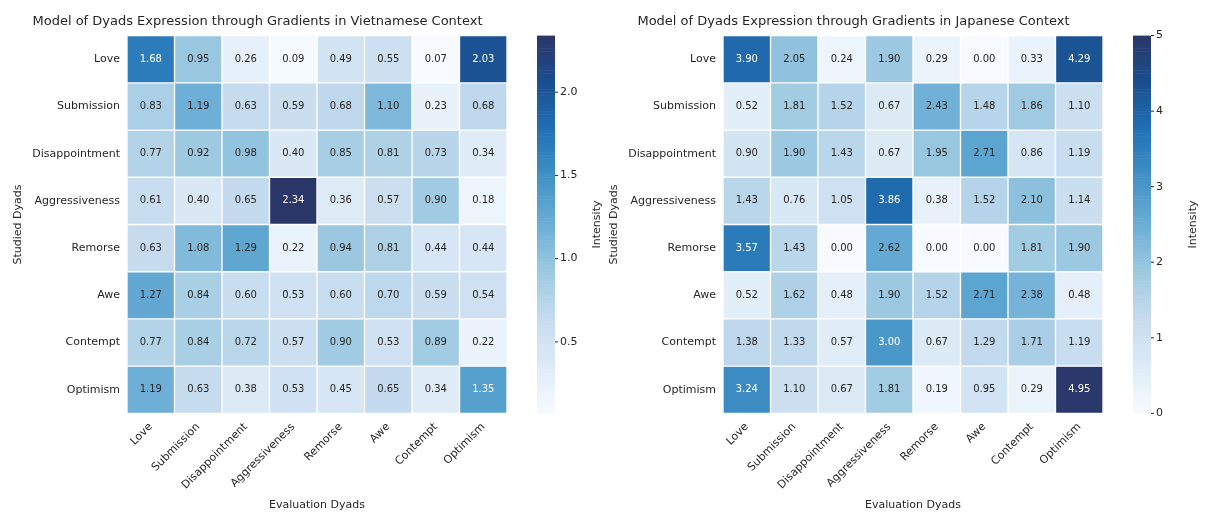  What do you see at coordinates (889, 247) in the screenshot?
I see `data-label: 2.62` at bounding box center [889, 247].